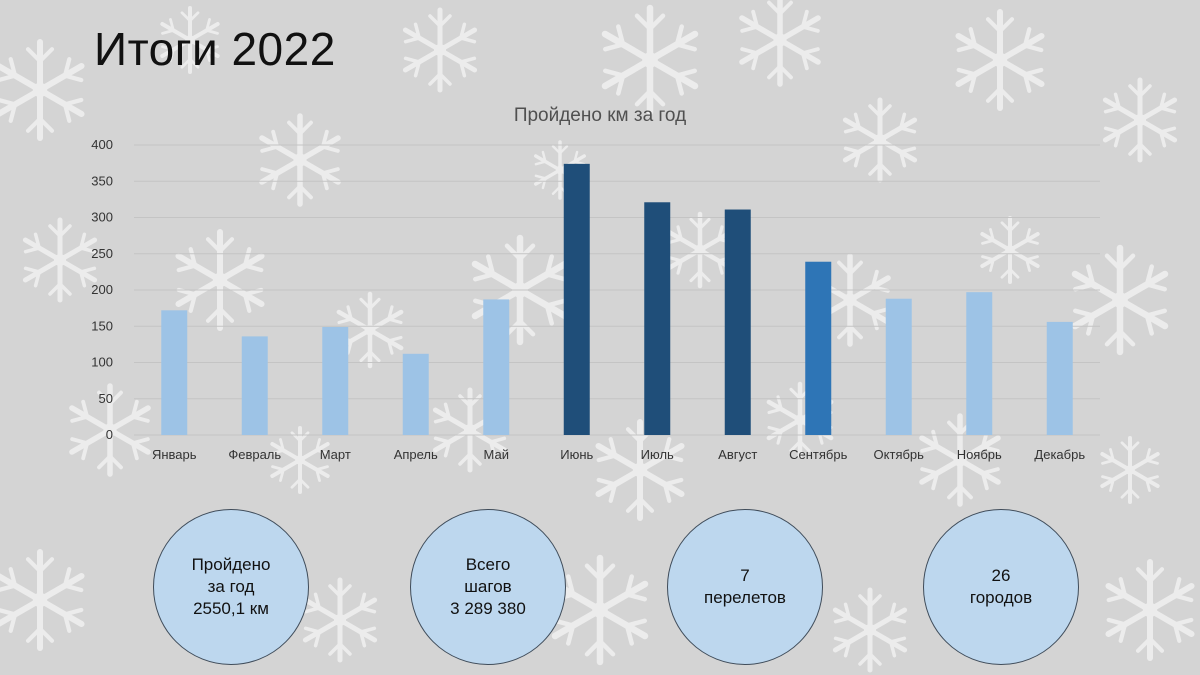  I want to click on stat-line: 7, so click(745, 575).